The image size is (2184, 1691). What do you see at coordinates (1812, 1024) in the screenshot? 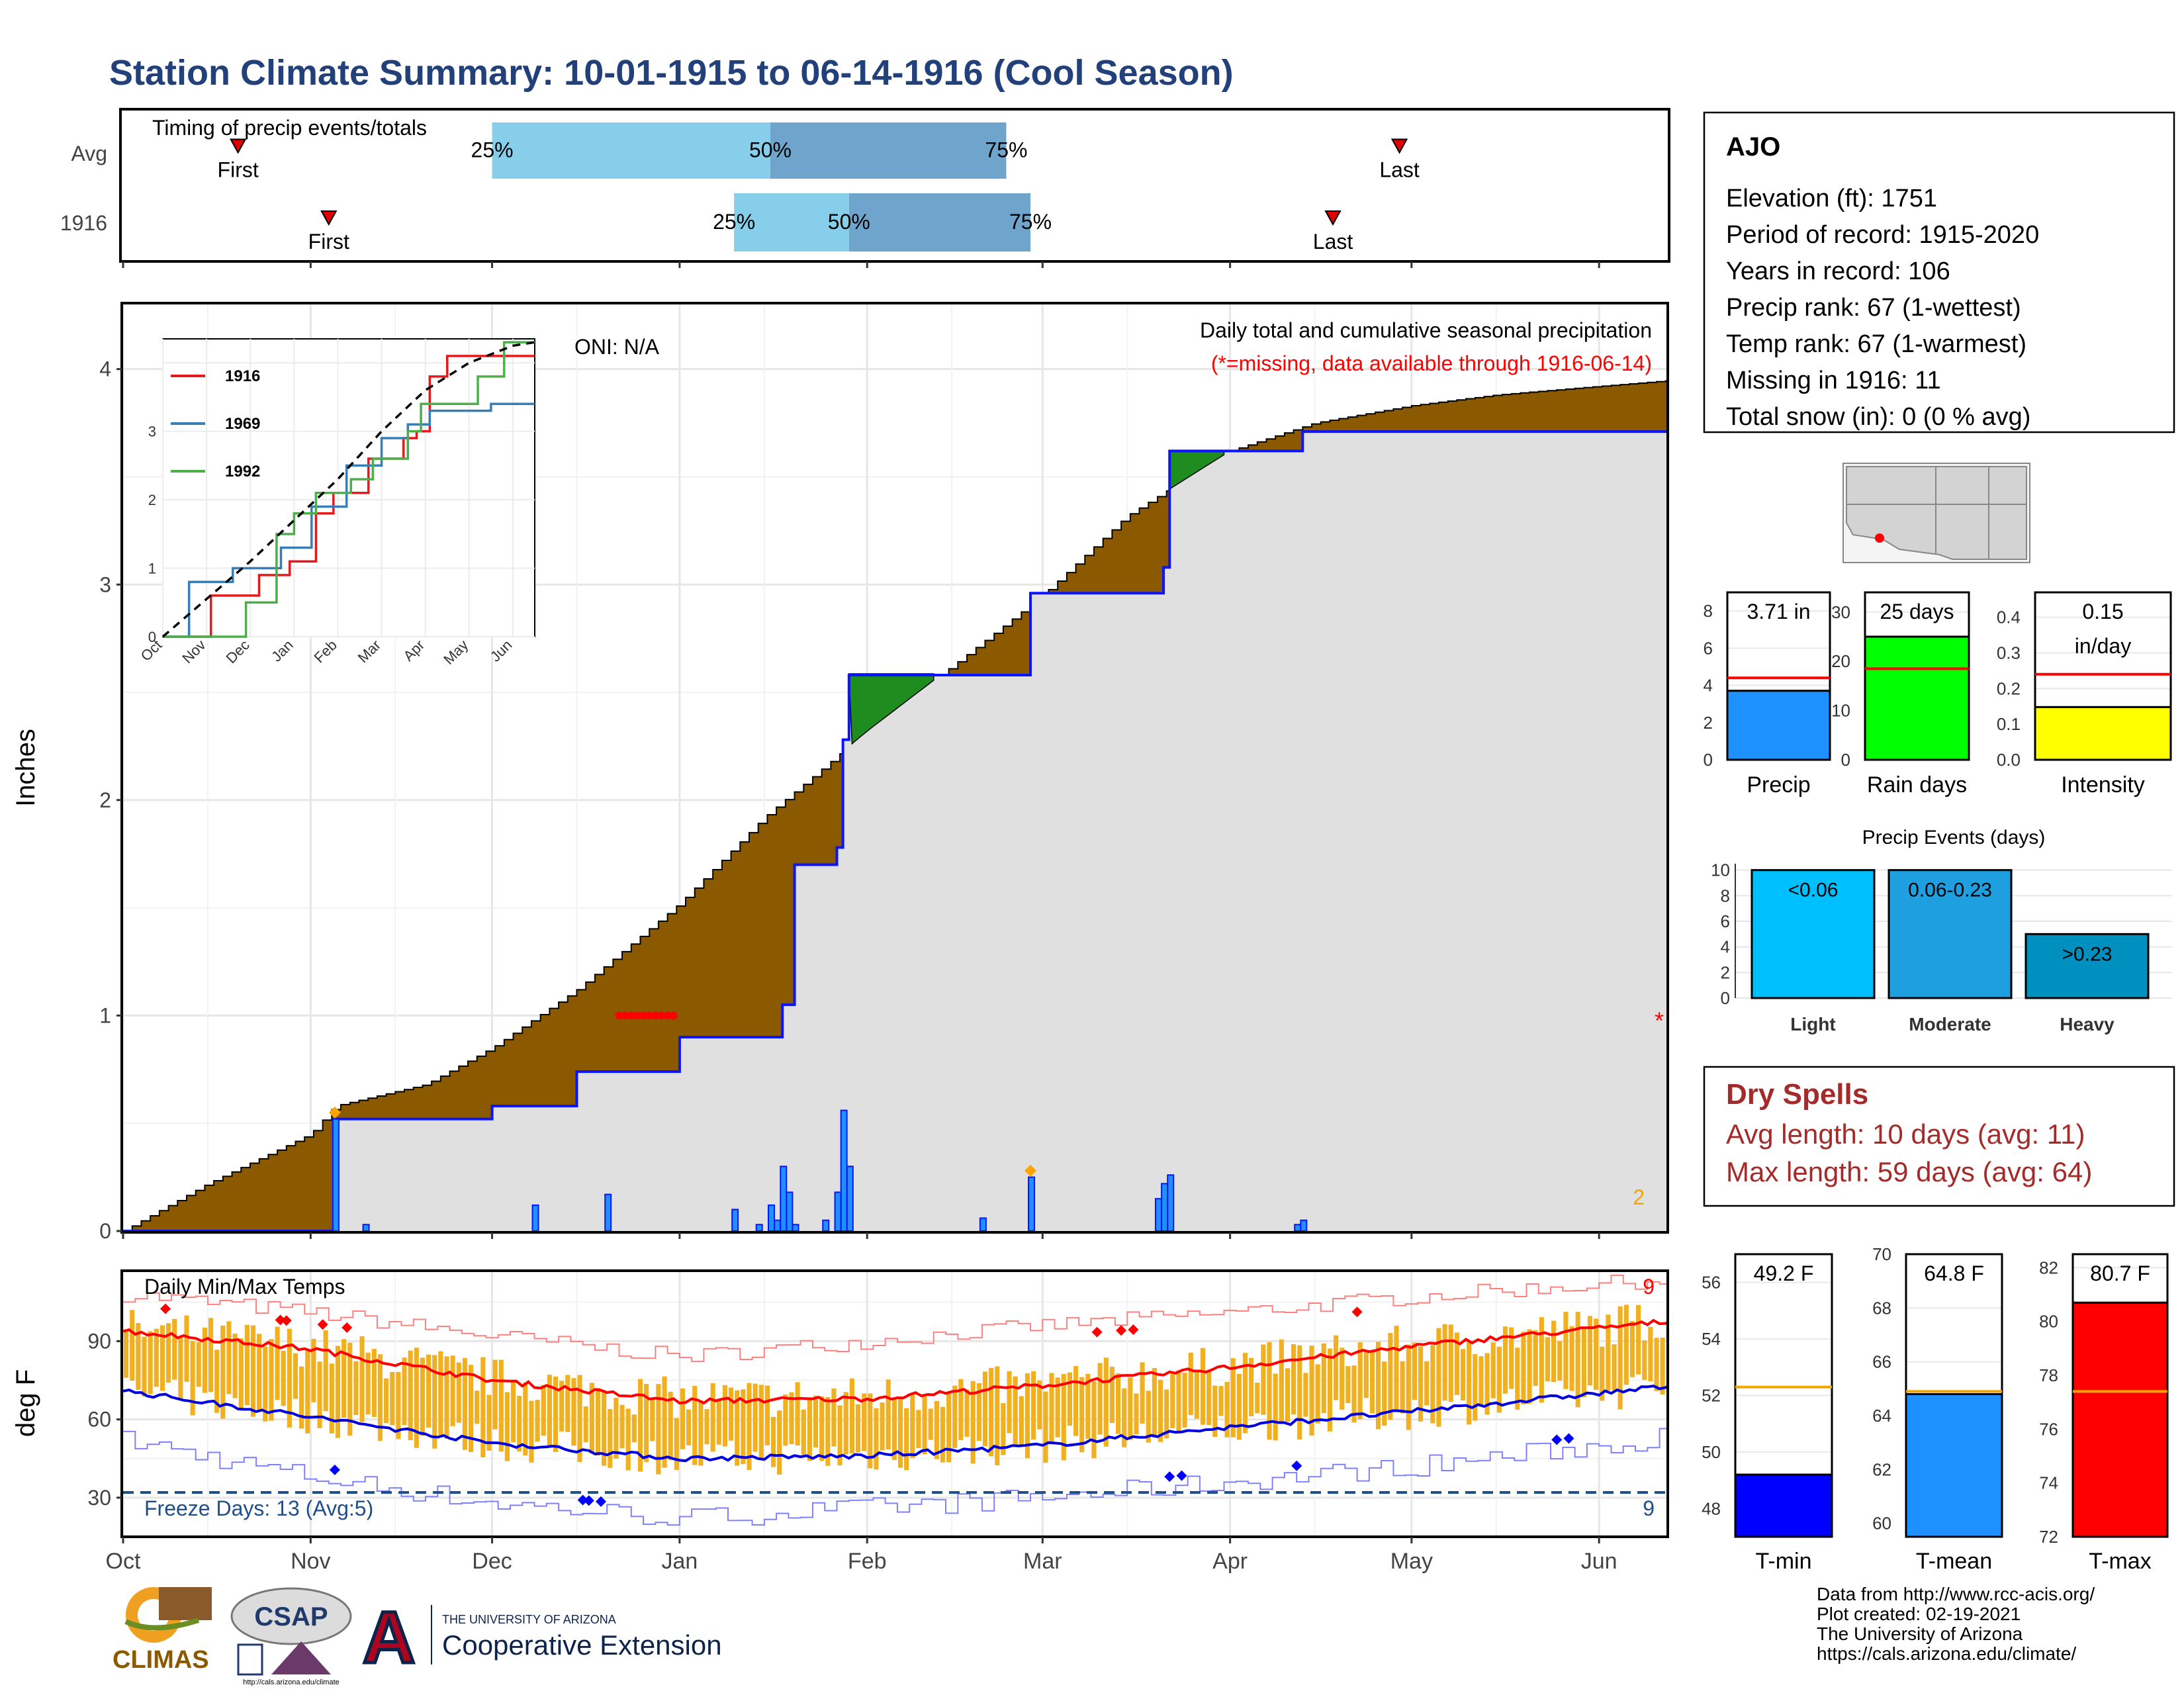
I see `events-bar-label: Light` at bounding box center [1812, 1024].